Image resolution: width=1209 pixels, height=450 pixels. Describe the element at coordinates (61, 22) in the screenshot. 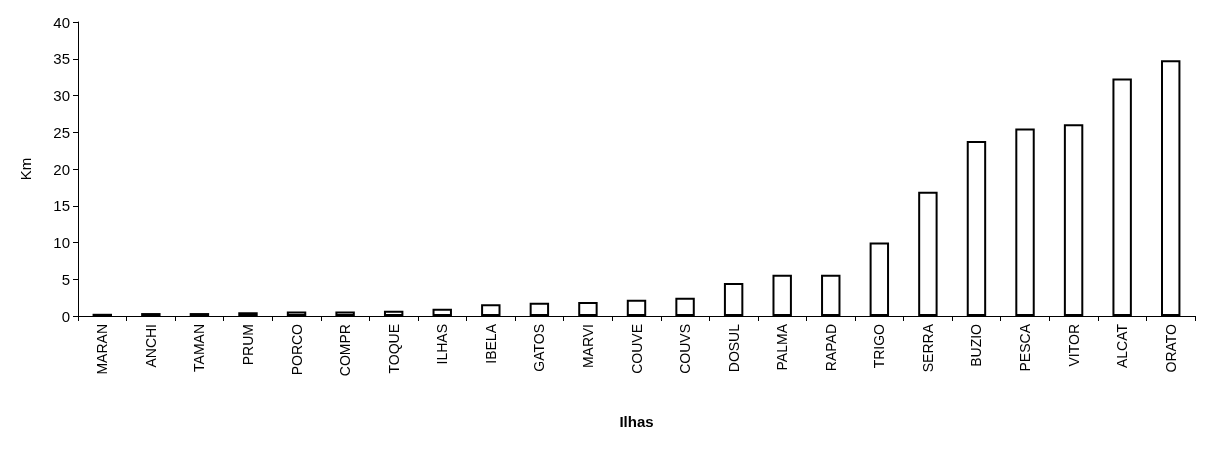

I see `y-tick-label: 40` at that location.